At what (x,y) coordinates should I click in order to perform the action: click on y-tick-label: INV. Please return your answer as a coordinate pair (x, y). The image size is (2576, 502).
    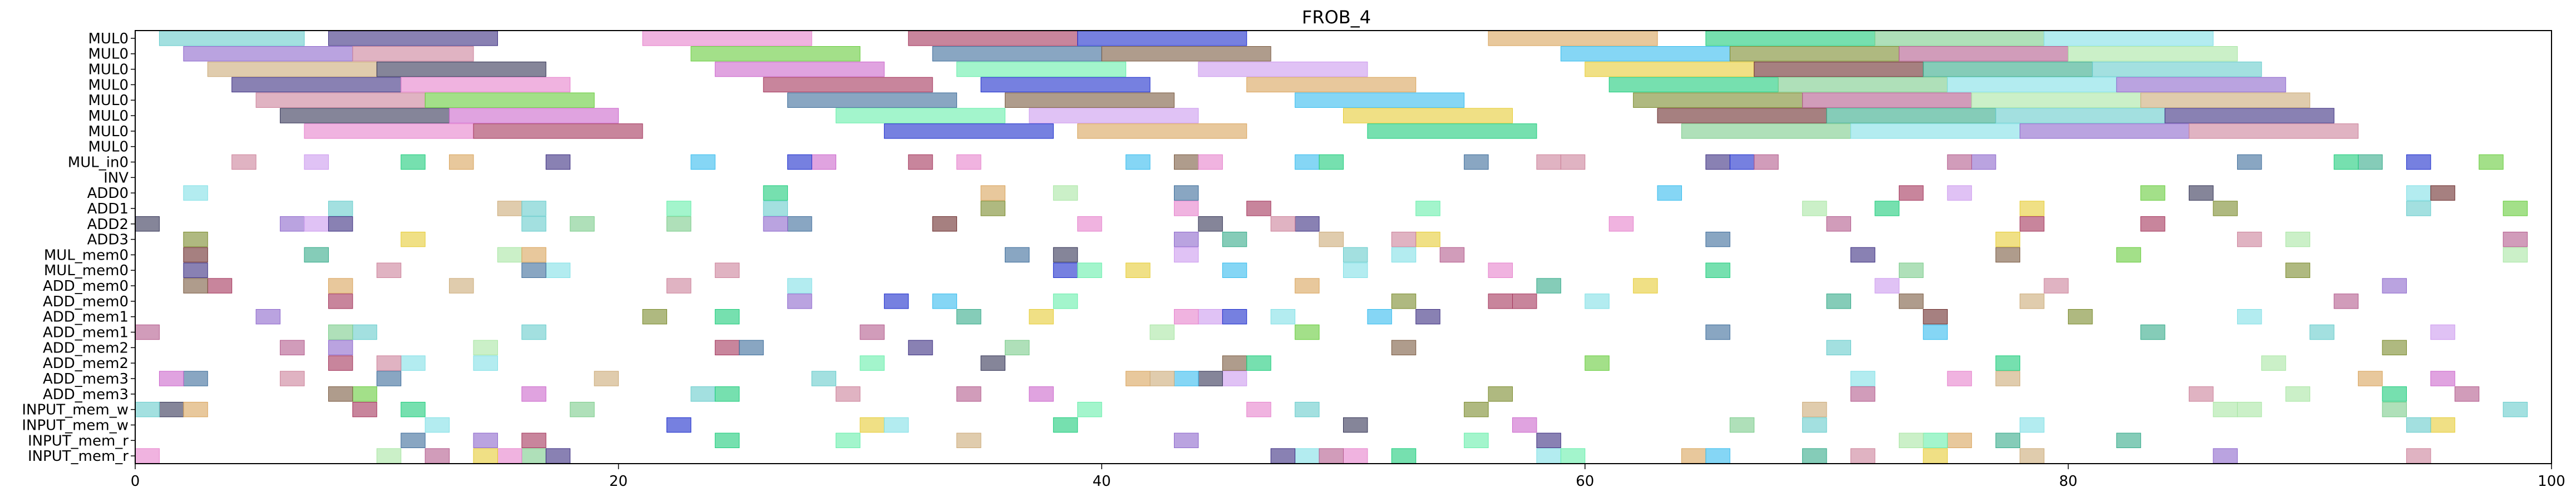
    Looking at the image, I should click on (116, 178).